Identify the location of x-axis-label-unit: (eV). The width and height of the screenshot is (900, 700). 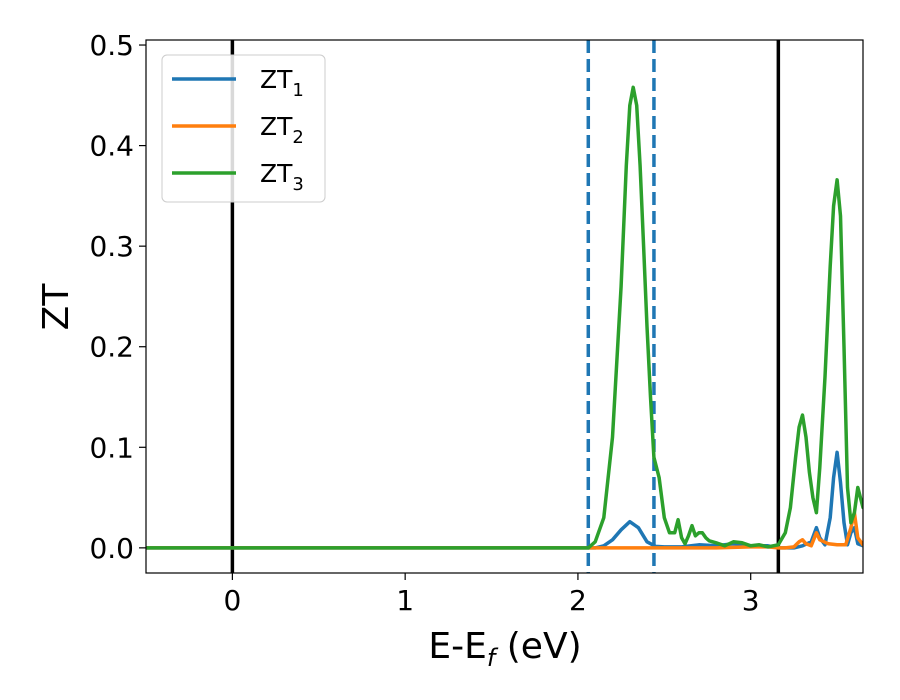
(538, 646).